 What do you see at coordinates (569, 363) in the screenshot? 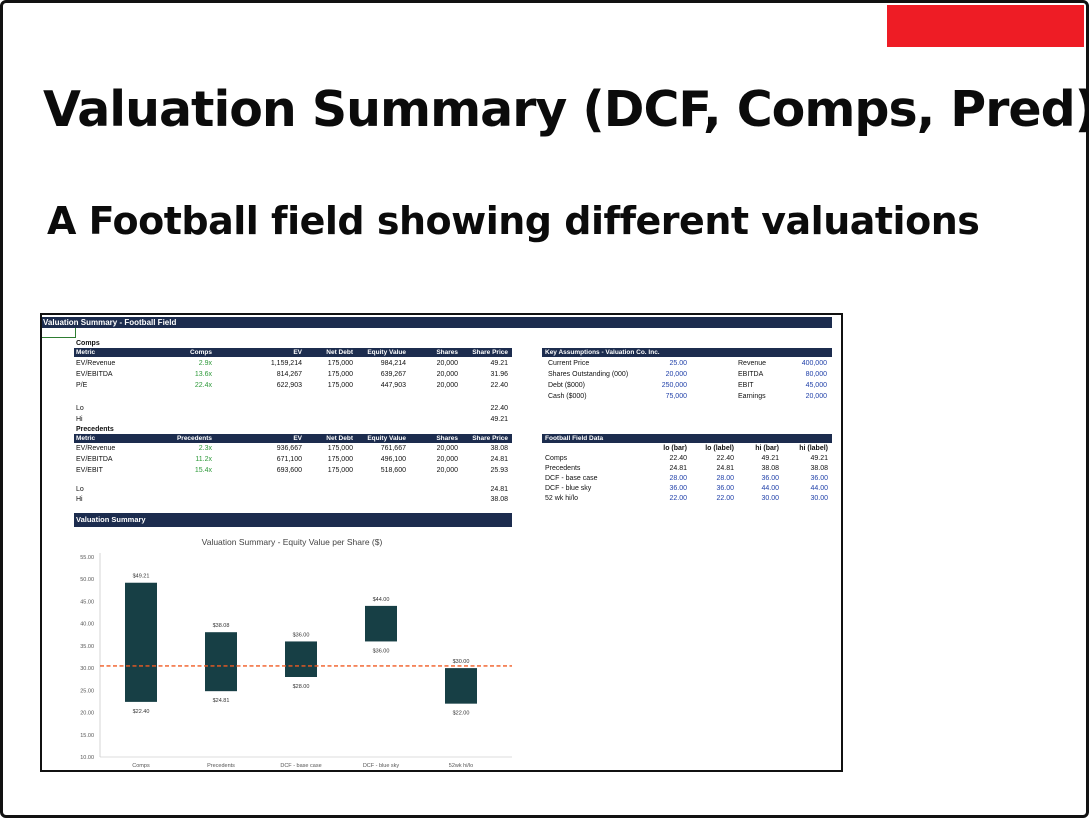
I see `assumption-label: Current Price` at bounding box center [569, 363].